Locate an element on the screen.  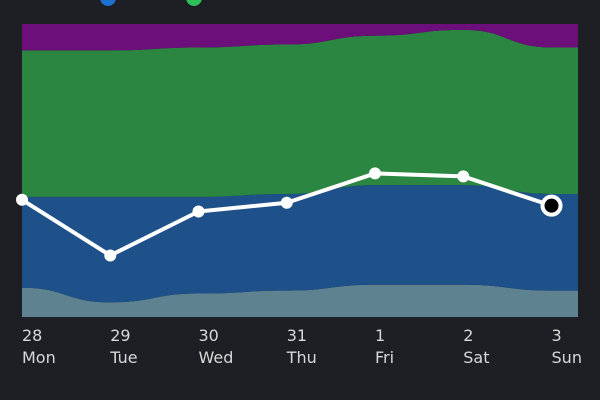
x-tick-weekday: Wed is located at coordinates (216, 357).